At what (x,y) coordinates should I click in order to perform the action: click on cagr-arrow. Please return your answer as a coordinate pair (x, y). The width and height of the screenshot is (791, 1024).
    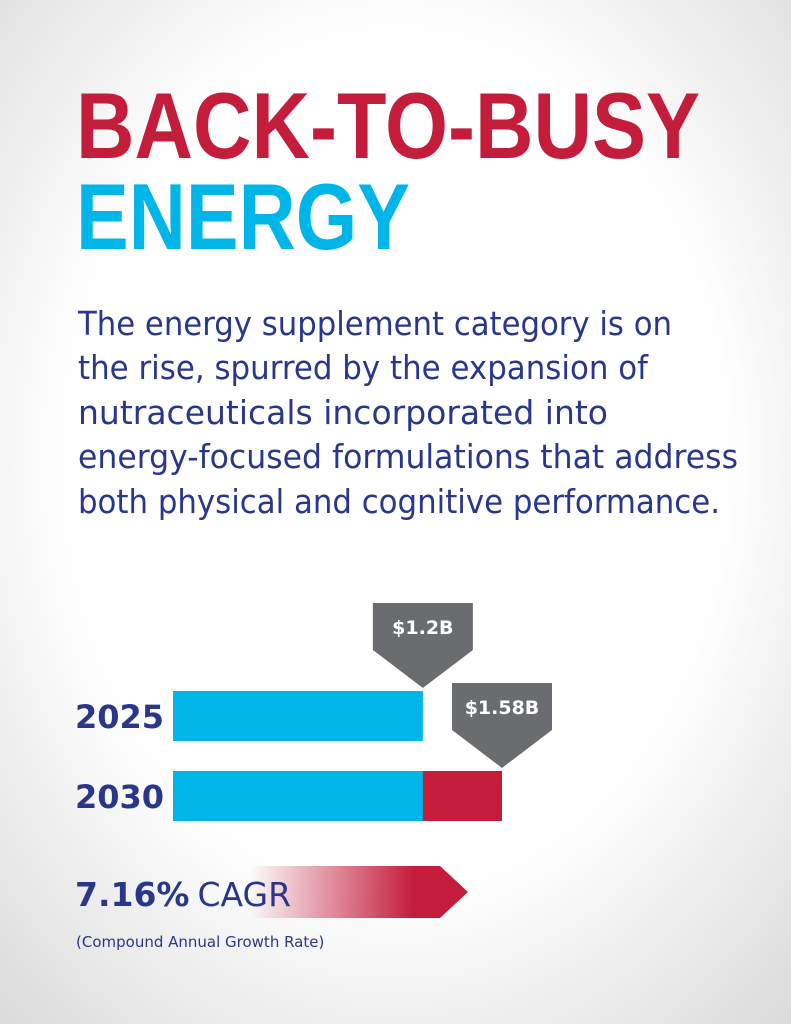
    Looking at the image, I should click on (359, 892).